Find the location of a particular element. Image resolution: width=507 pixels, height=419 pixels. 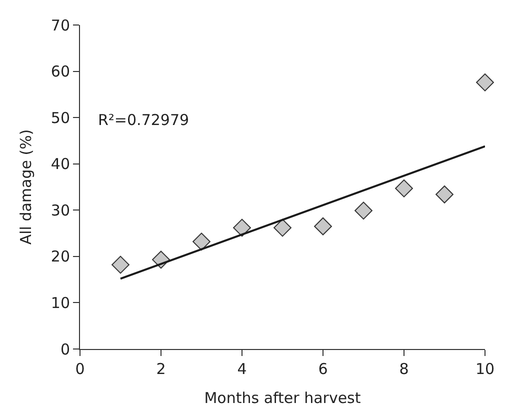

y-tick-label: 0 is located at coordinates (65, 349).